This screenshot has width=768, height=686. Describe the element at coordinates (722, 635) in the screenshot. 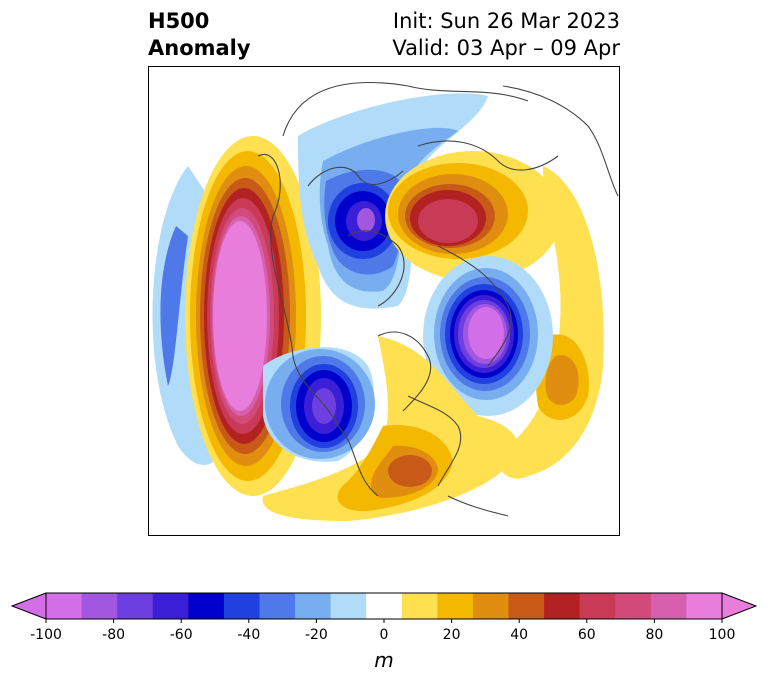

I see `colorbar-tick-label: 100` at that location.